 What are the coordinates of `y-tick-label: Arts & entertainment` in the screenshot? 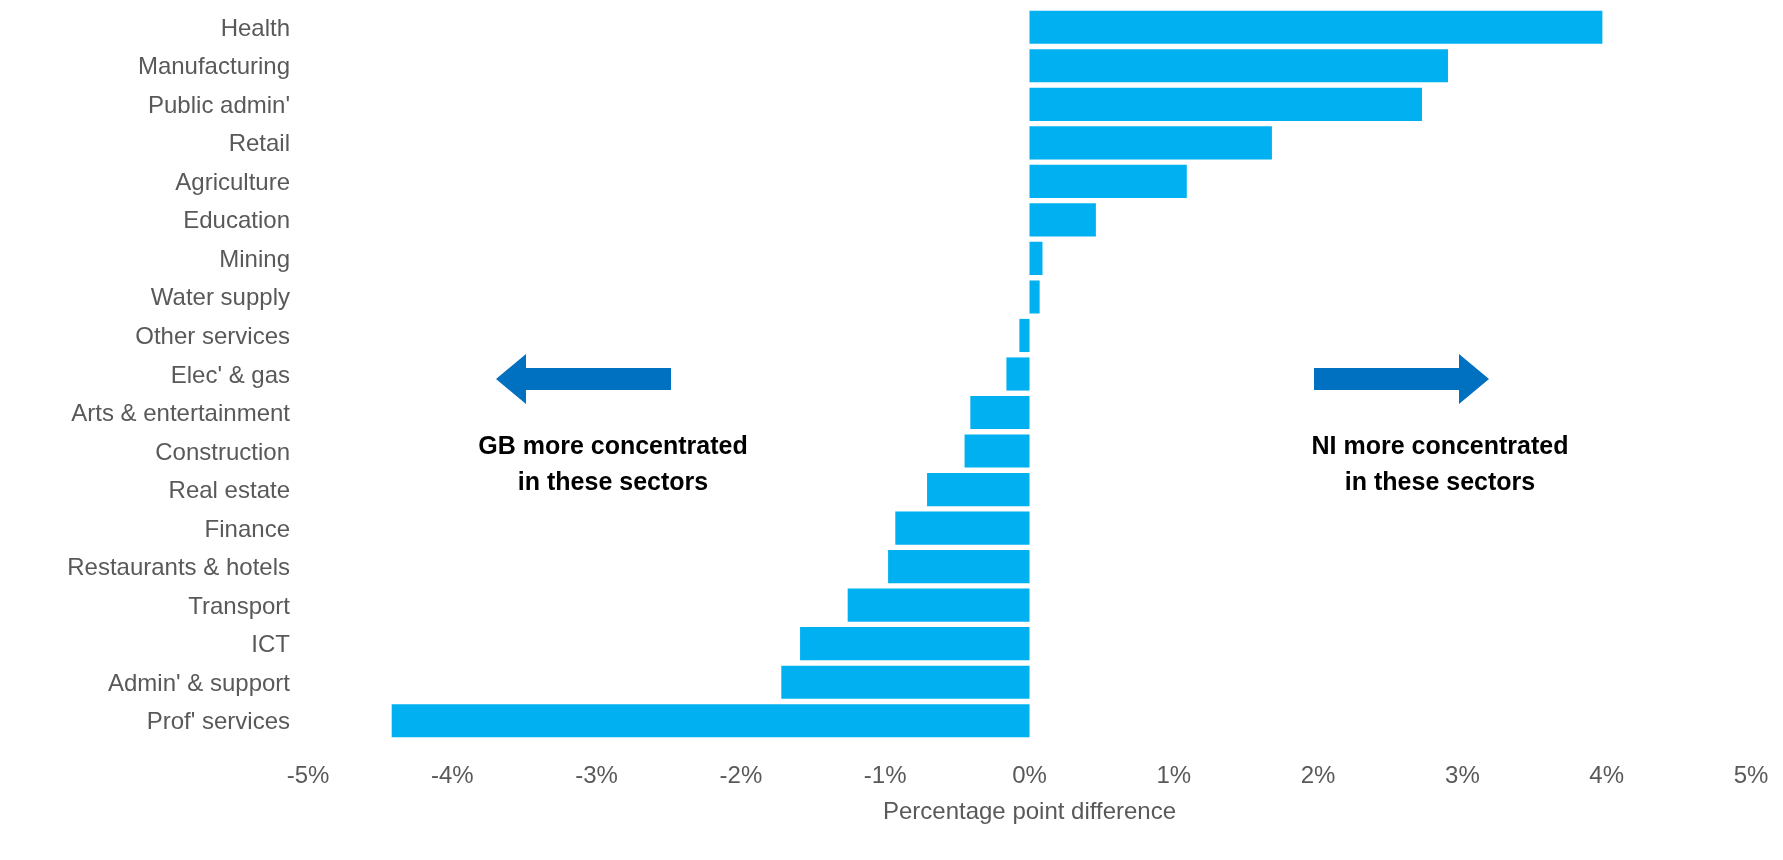 It's located at (181, 413).